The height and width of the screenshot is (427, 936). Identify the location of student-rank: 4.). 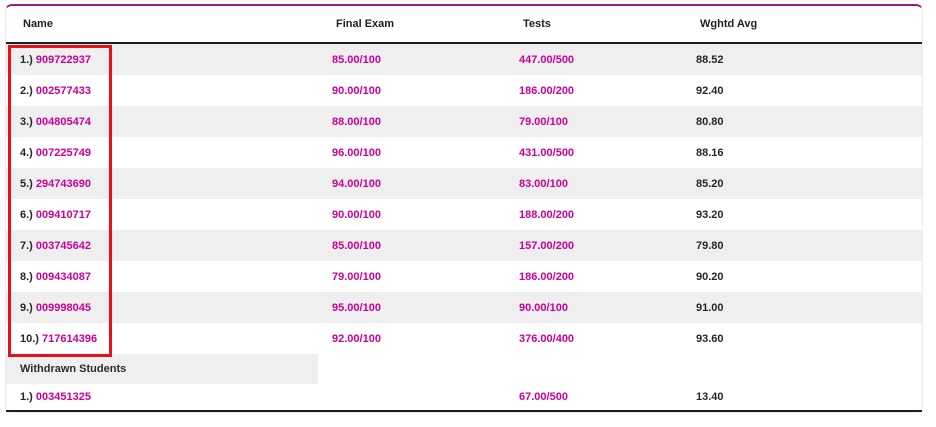
(28, 152).